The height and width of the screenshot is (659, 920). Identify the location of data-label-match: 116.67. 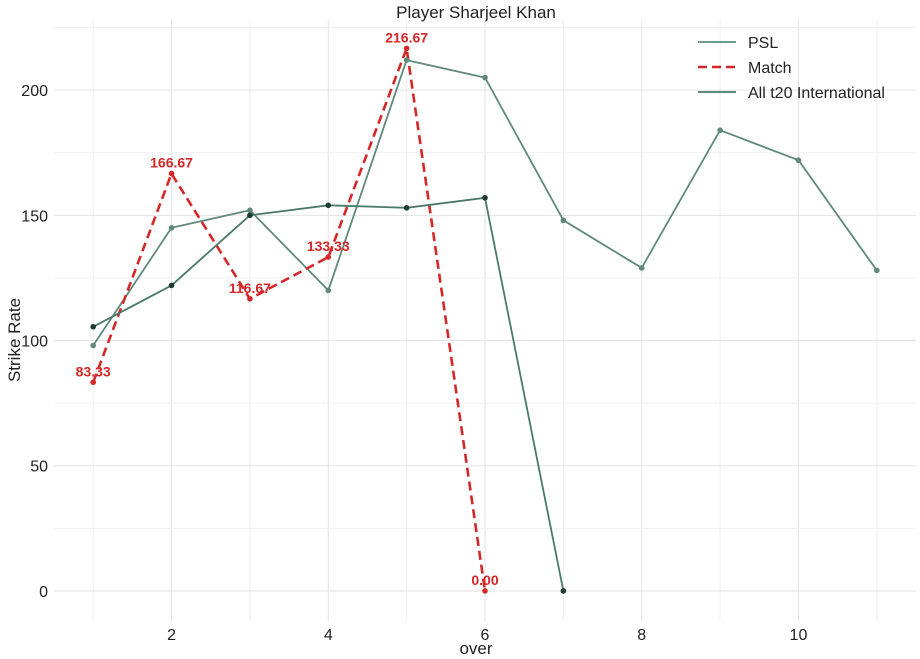
(250, 288).